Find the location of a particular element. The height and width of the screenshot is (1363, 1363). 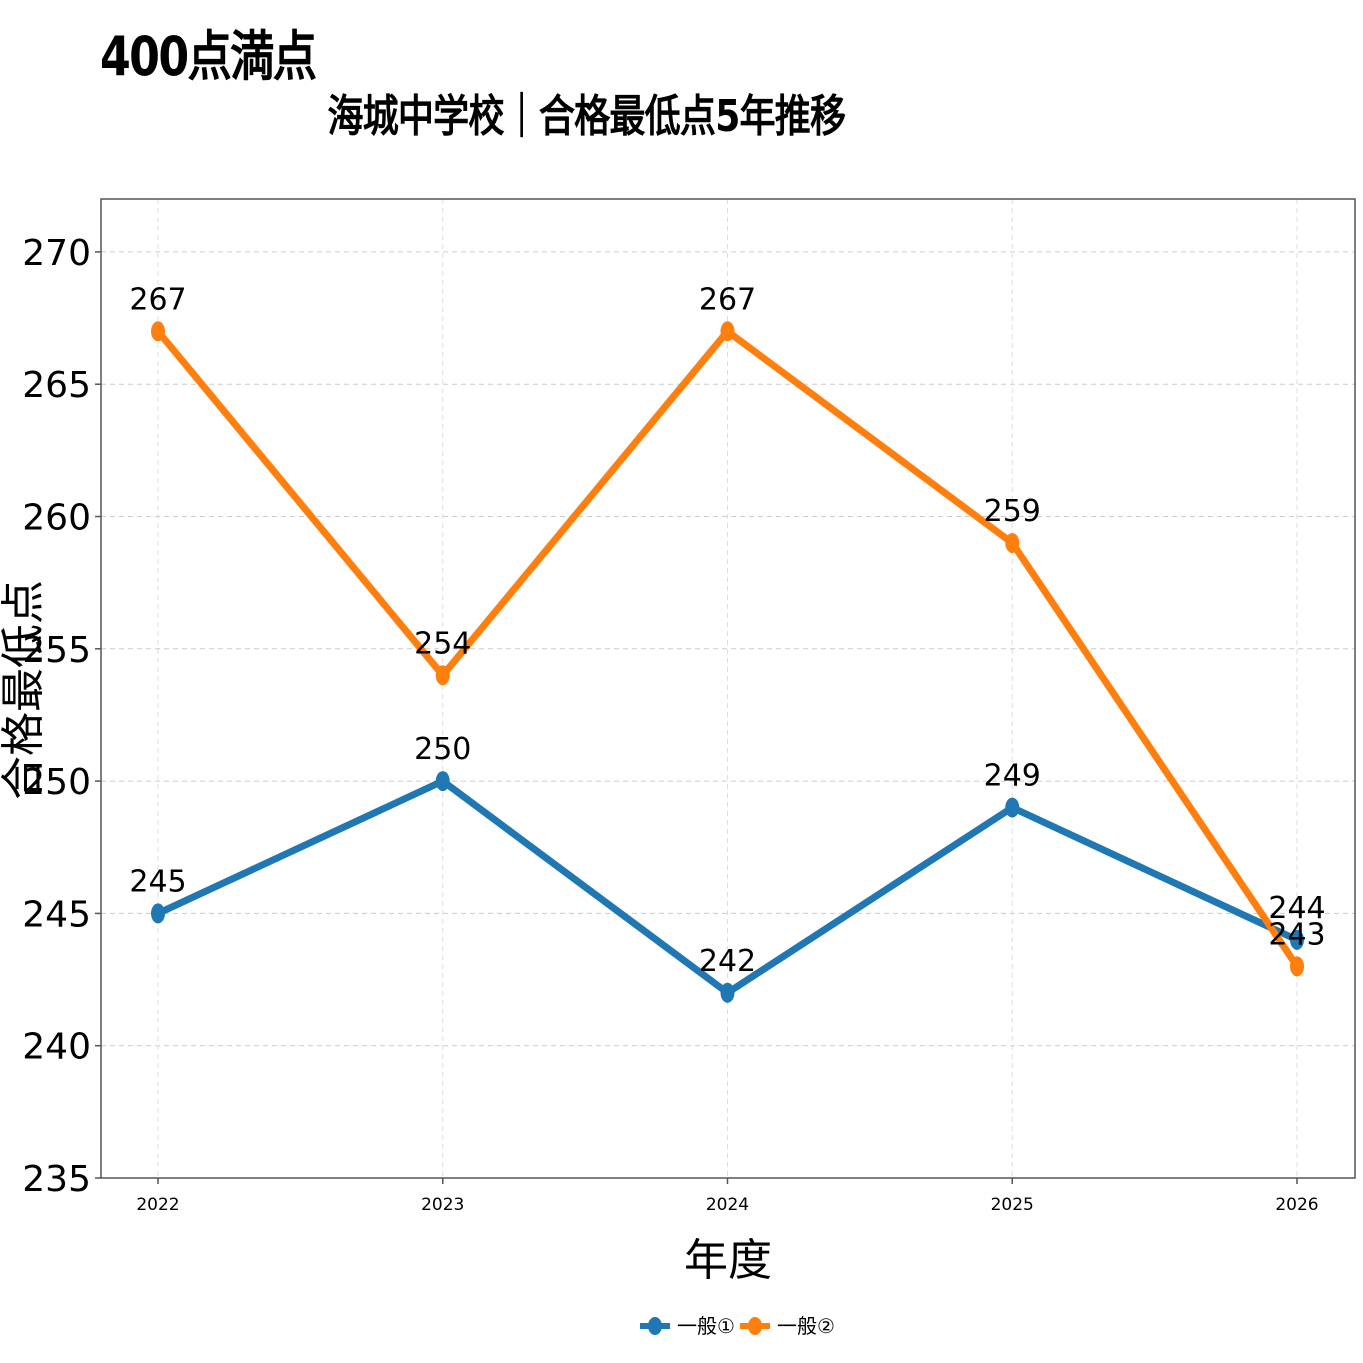

x-tick-layer: 2022 2023 2024 2025 2026 is located at coordinates (727, 1196).